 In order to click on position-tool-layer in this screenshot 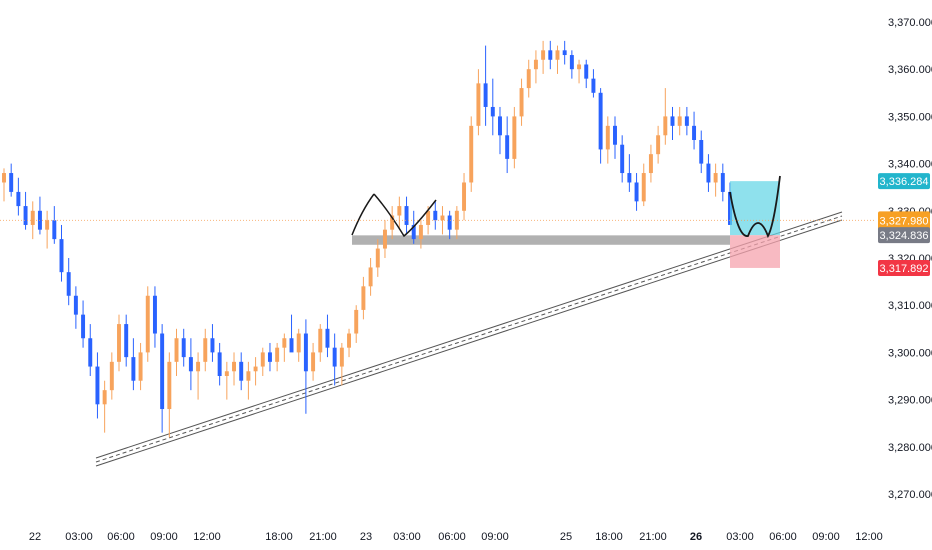, I will do `click(755, 224)`.